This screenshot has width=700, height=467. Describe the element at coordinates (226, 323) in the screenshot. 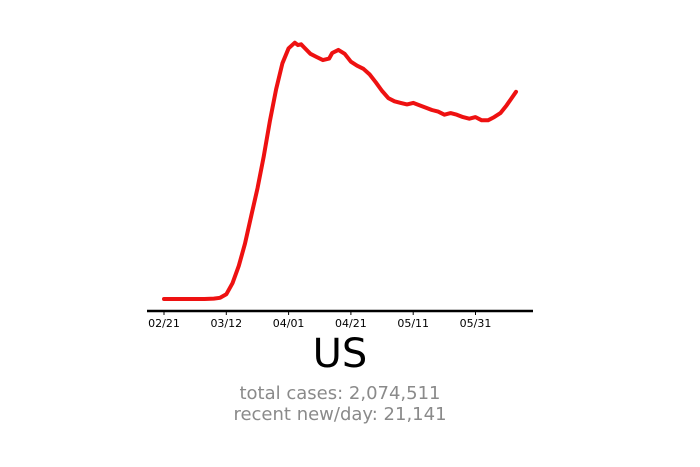

I see `x-tick-label: 03/12` at that location.